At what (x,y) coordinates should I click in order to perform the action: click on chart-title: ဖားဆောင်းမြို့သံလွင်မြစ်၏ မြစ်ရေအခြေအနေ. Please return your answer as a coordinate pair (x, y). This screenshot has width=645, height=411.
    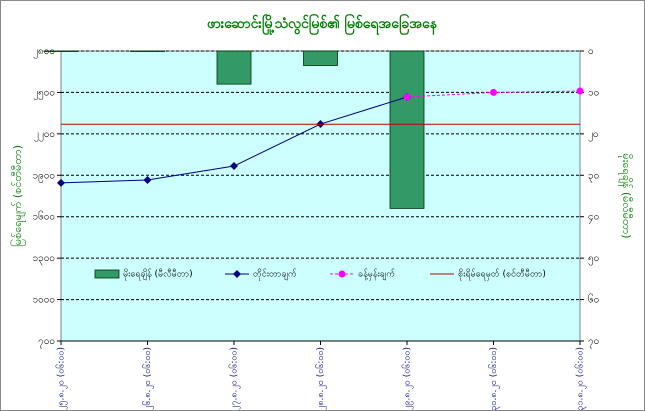
    Looking at the image, I should click on (322, 24).